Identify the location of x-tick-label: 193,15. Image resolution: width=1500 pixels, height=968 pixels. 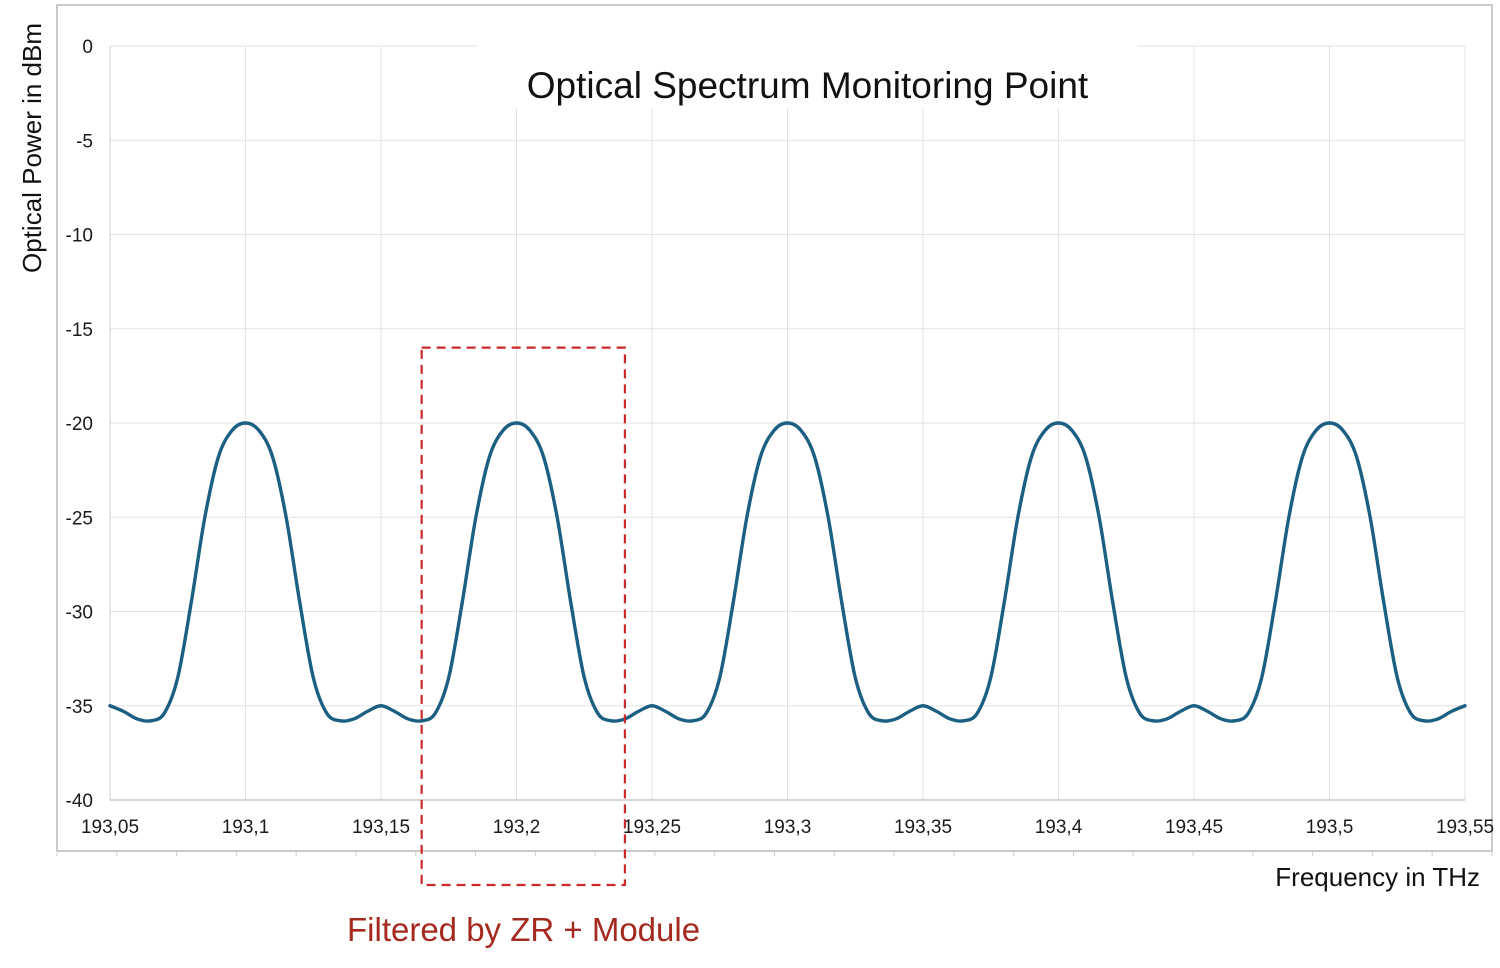
(381, 827).